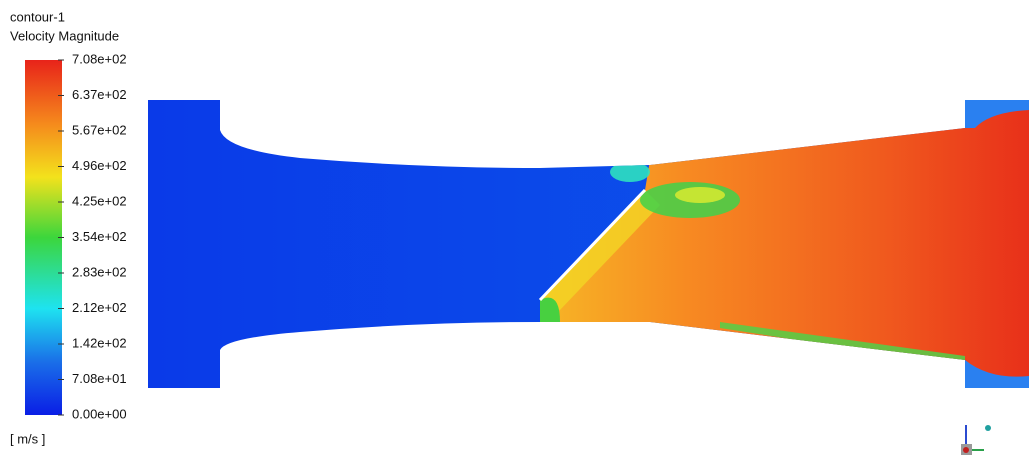 The width and height of the screenshot is (1029, 459). What do you see at coordinates (37, 16) in the screenshot?
I see `contour-title: contour-1` at bounding box center [37, 16].